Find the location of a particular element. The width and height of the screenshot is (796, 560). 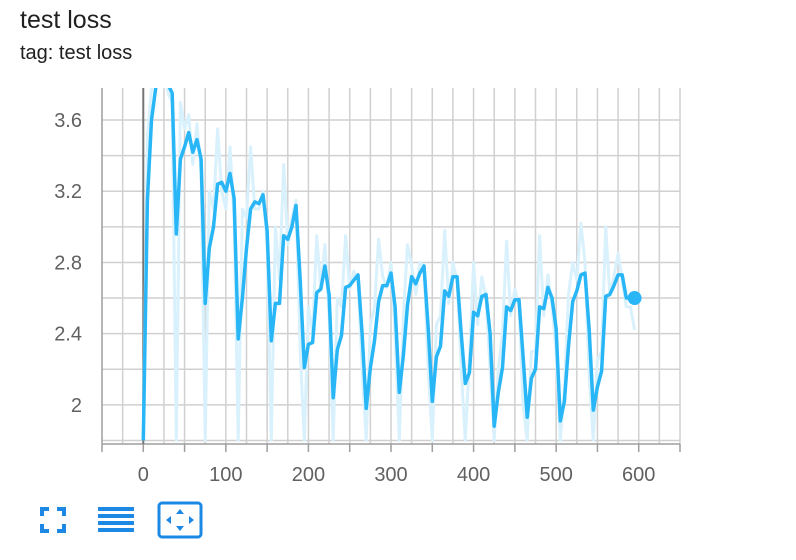

x-tick-label: 300 is located at coordinates (390, 475).